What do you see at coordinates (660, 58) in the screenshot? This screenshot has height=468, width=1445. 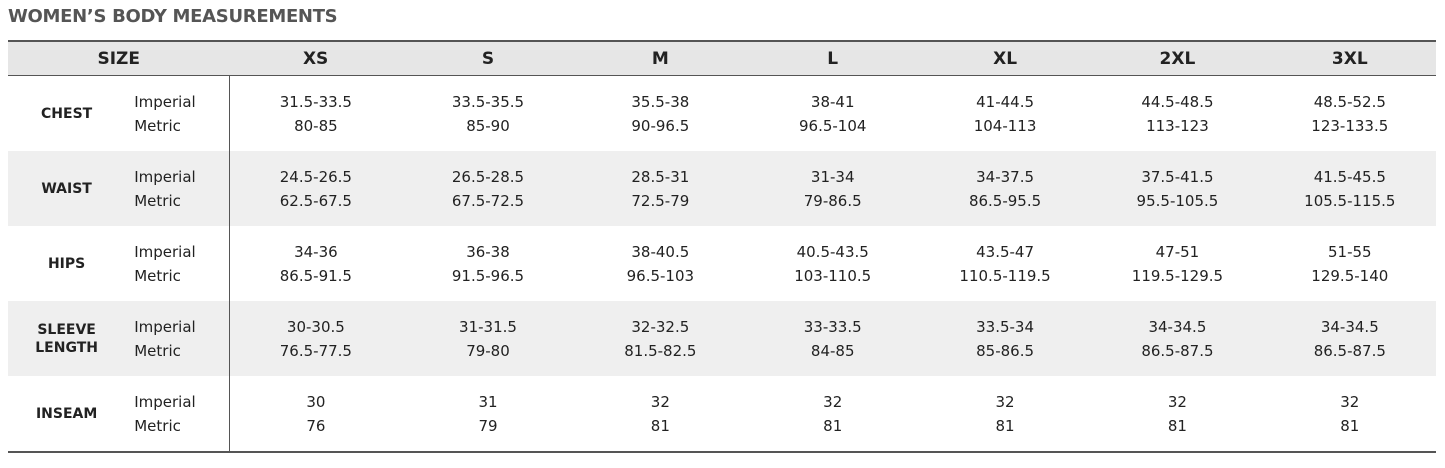 I see `size-column-header: M` at bounding box center [660, 58].